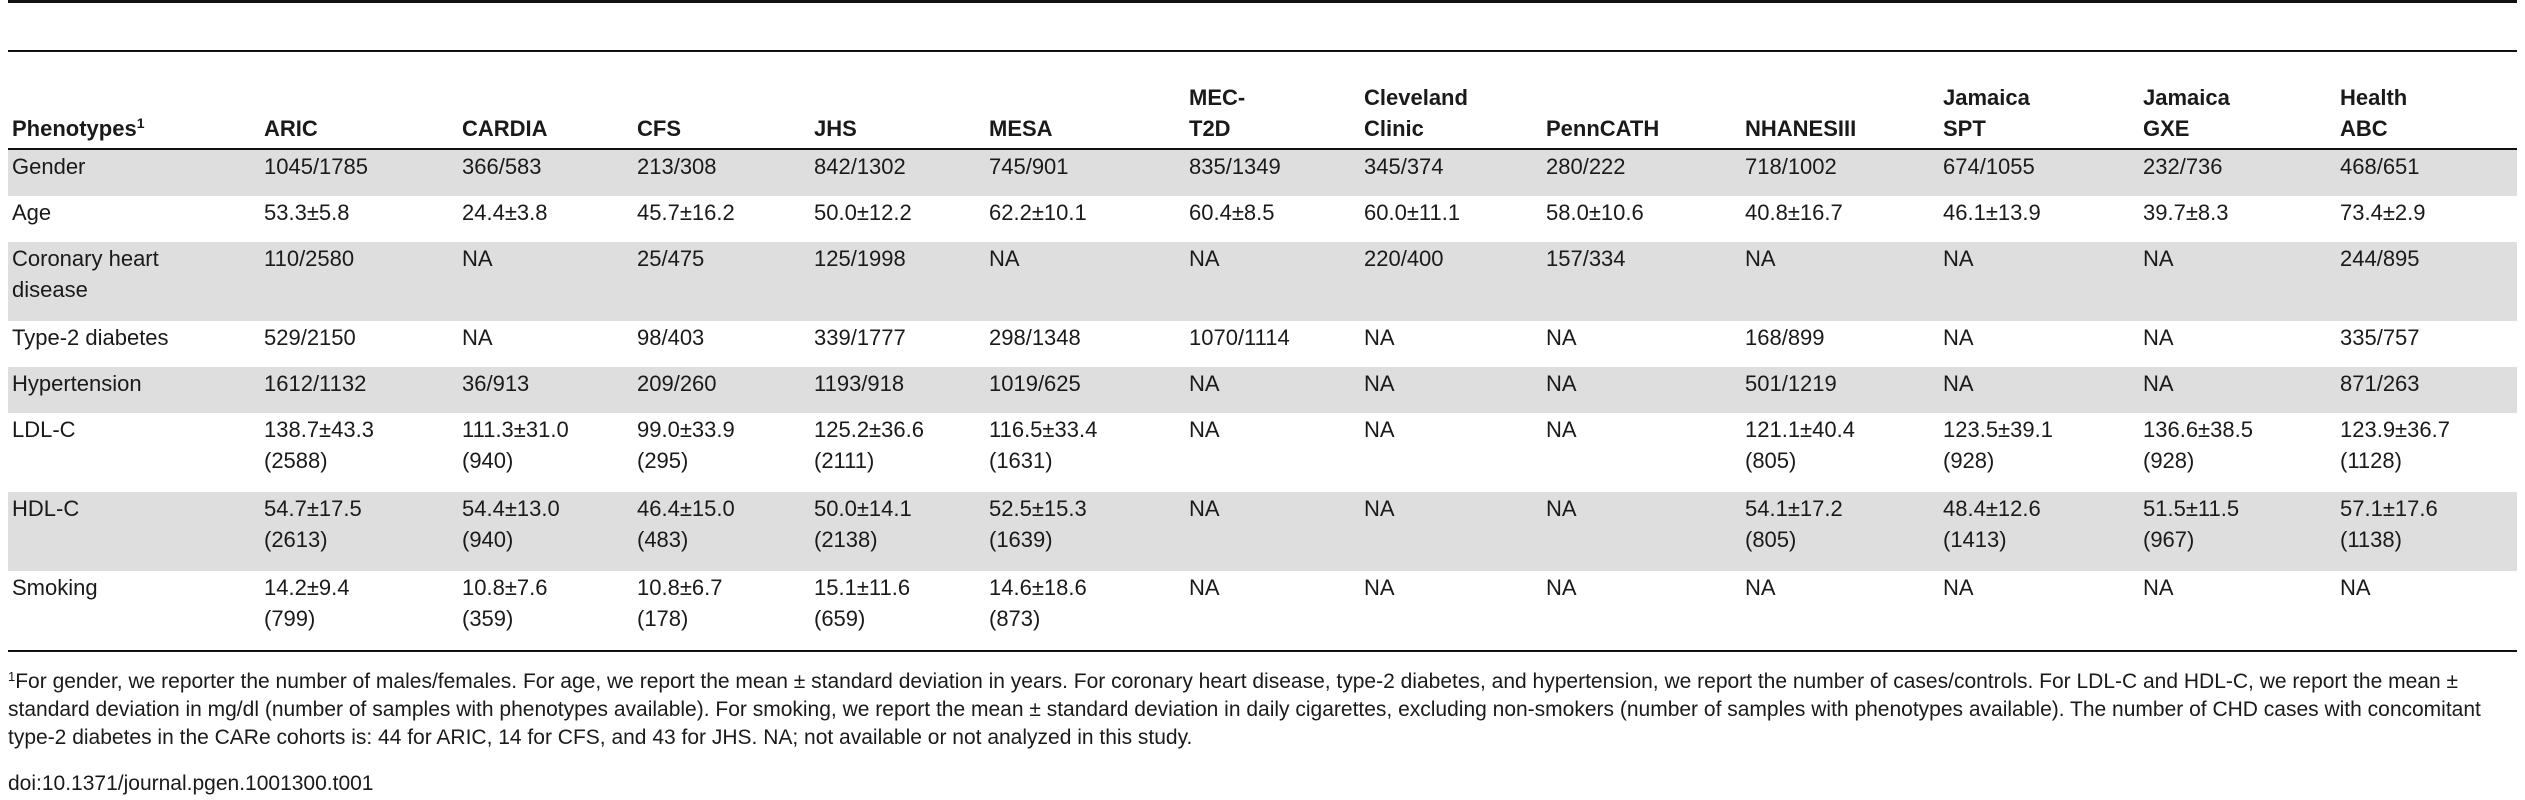 The image size is (2525, 800). Describe the element at coordinates (1840, 390) in the screenshot. I see `table-cell: 501/1219` at that location.